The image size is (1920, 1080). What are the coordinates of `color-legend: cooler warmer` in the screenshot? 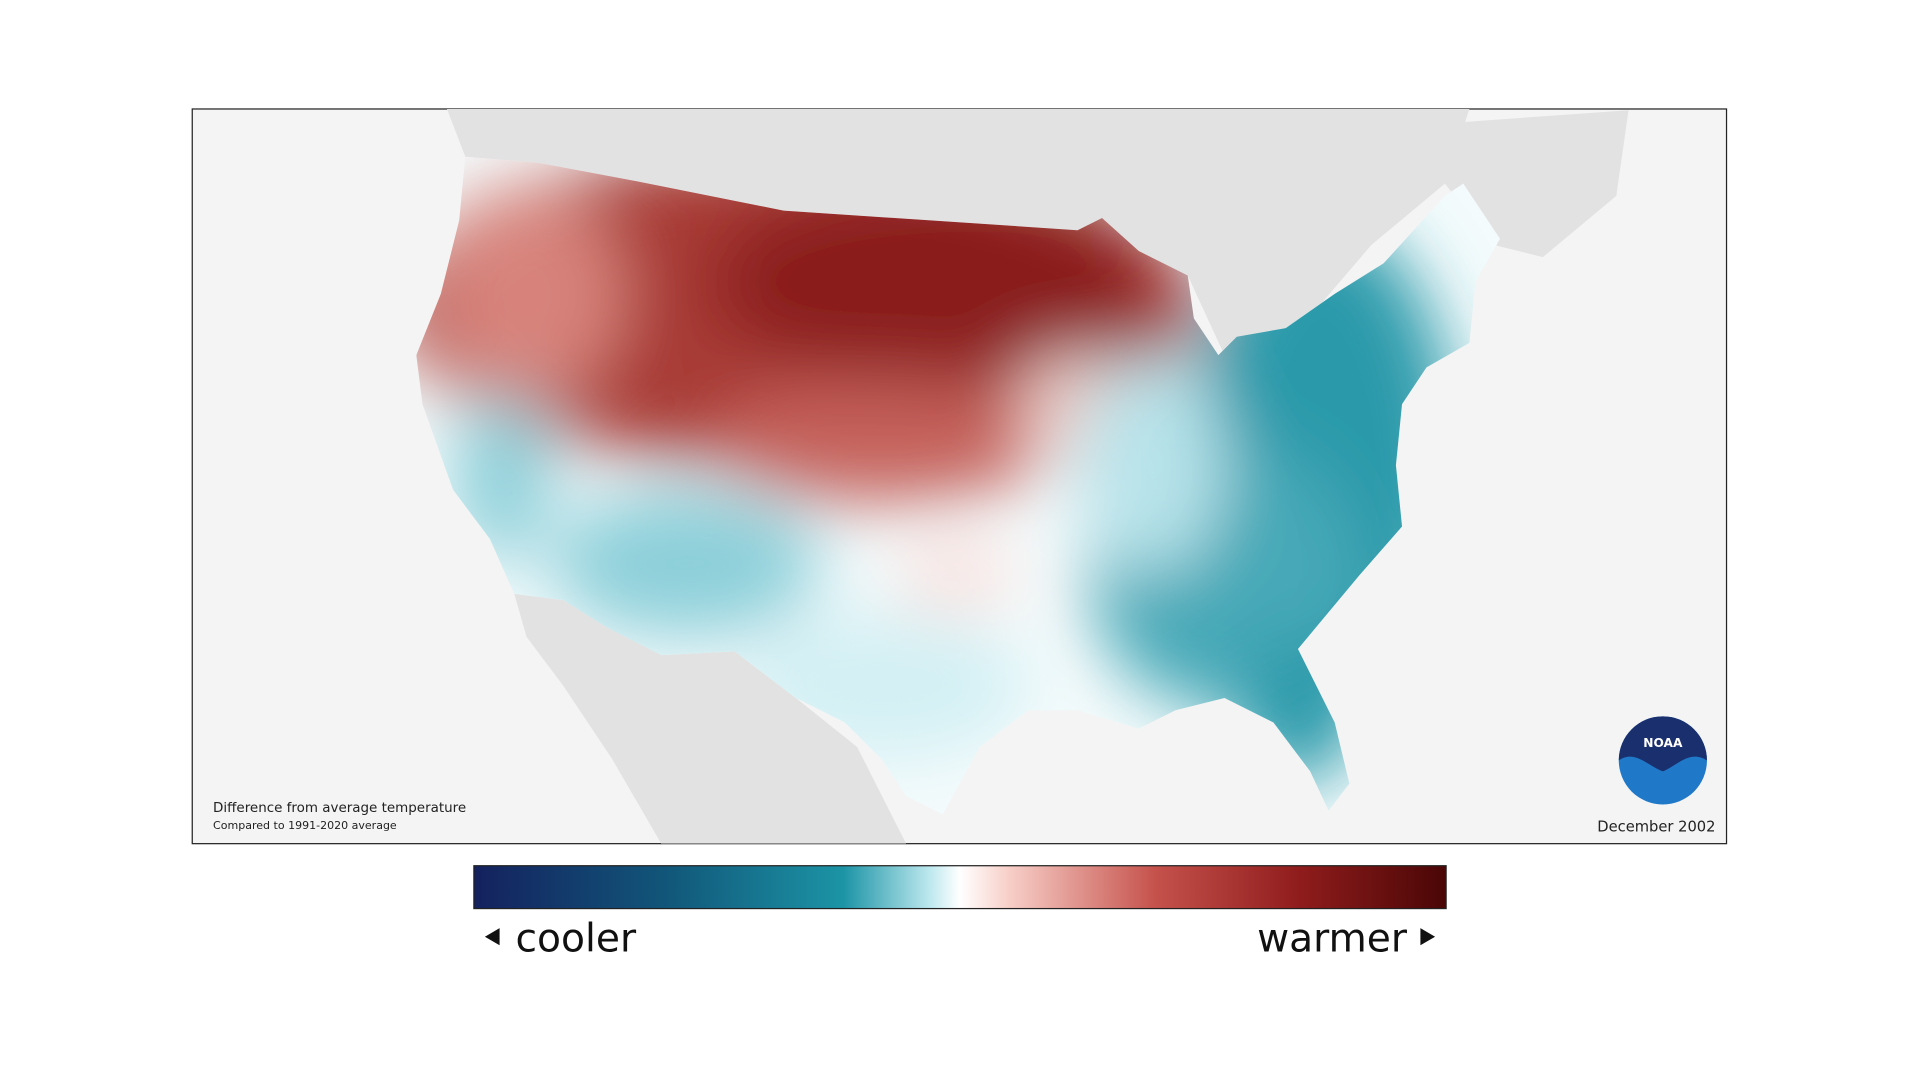 It's located at (960, 913).